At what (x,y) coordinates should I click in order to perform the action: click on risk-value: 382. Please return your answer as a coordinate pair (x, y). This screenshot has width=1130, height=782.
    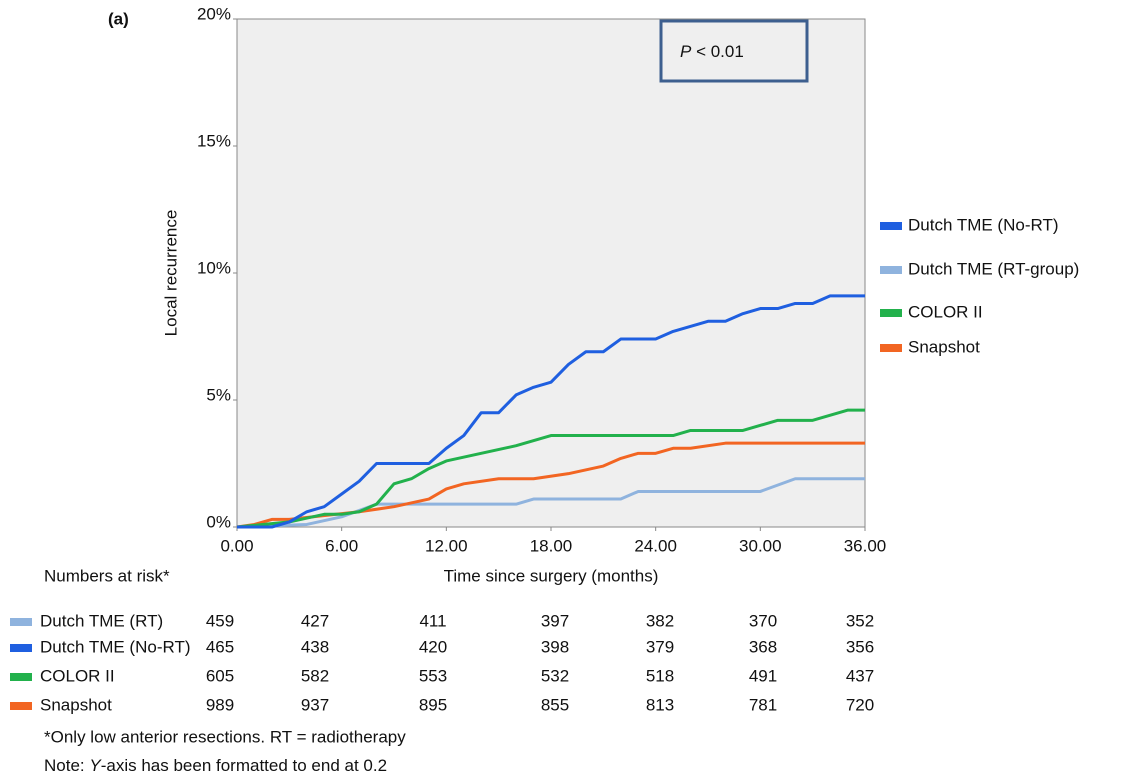
    Looking at the image, I should click on (660, 620).